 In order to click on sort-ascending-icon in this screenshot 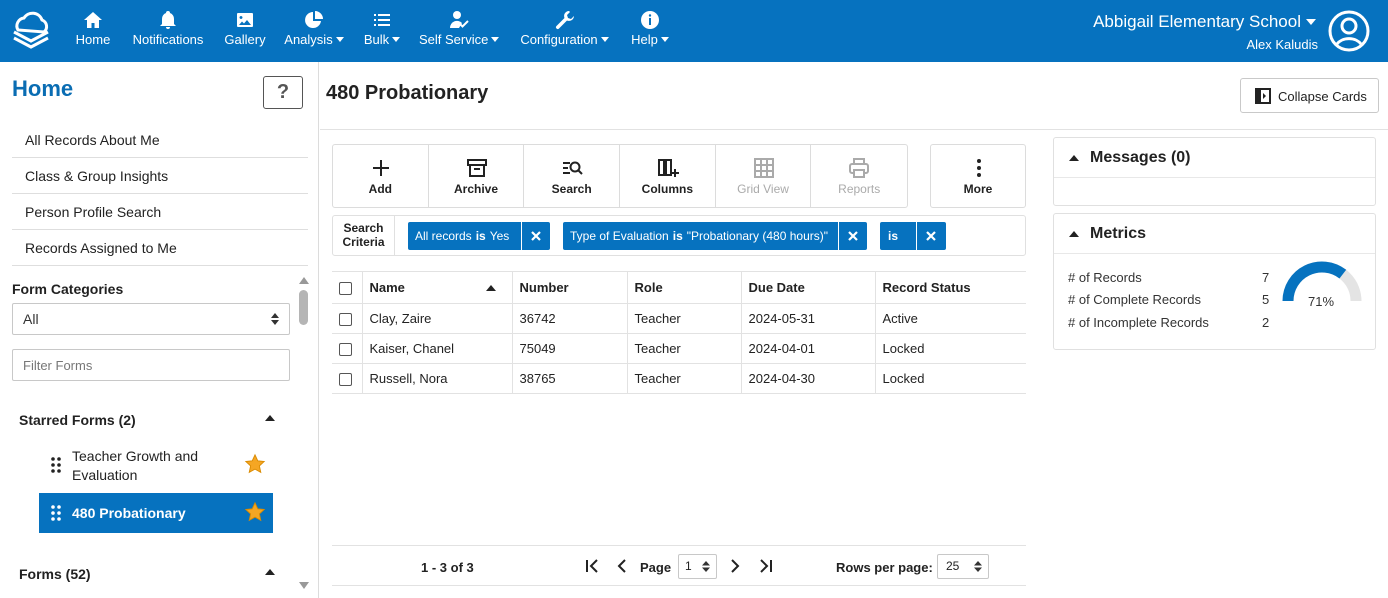, I will do `click(490, 288)`.